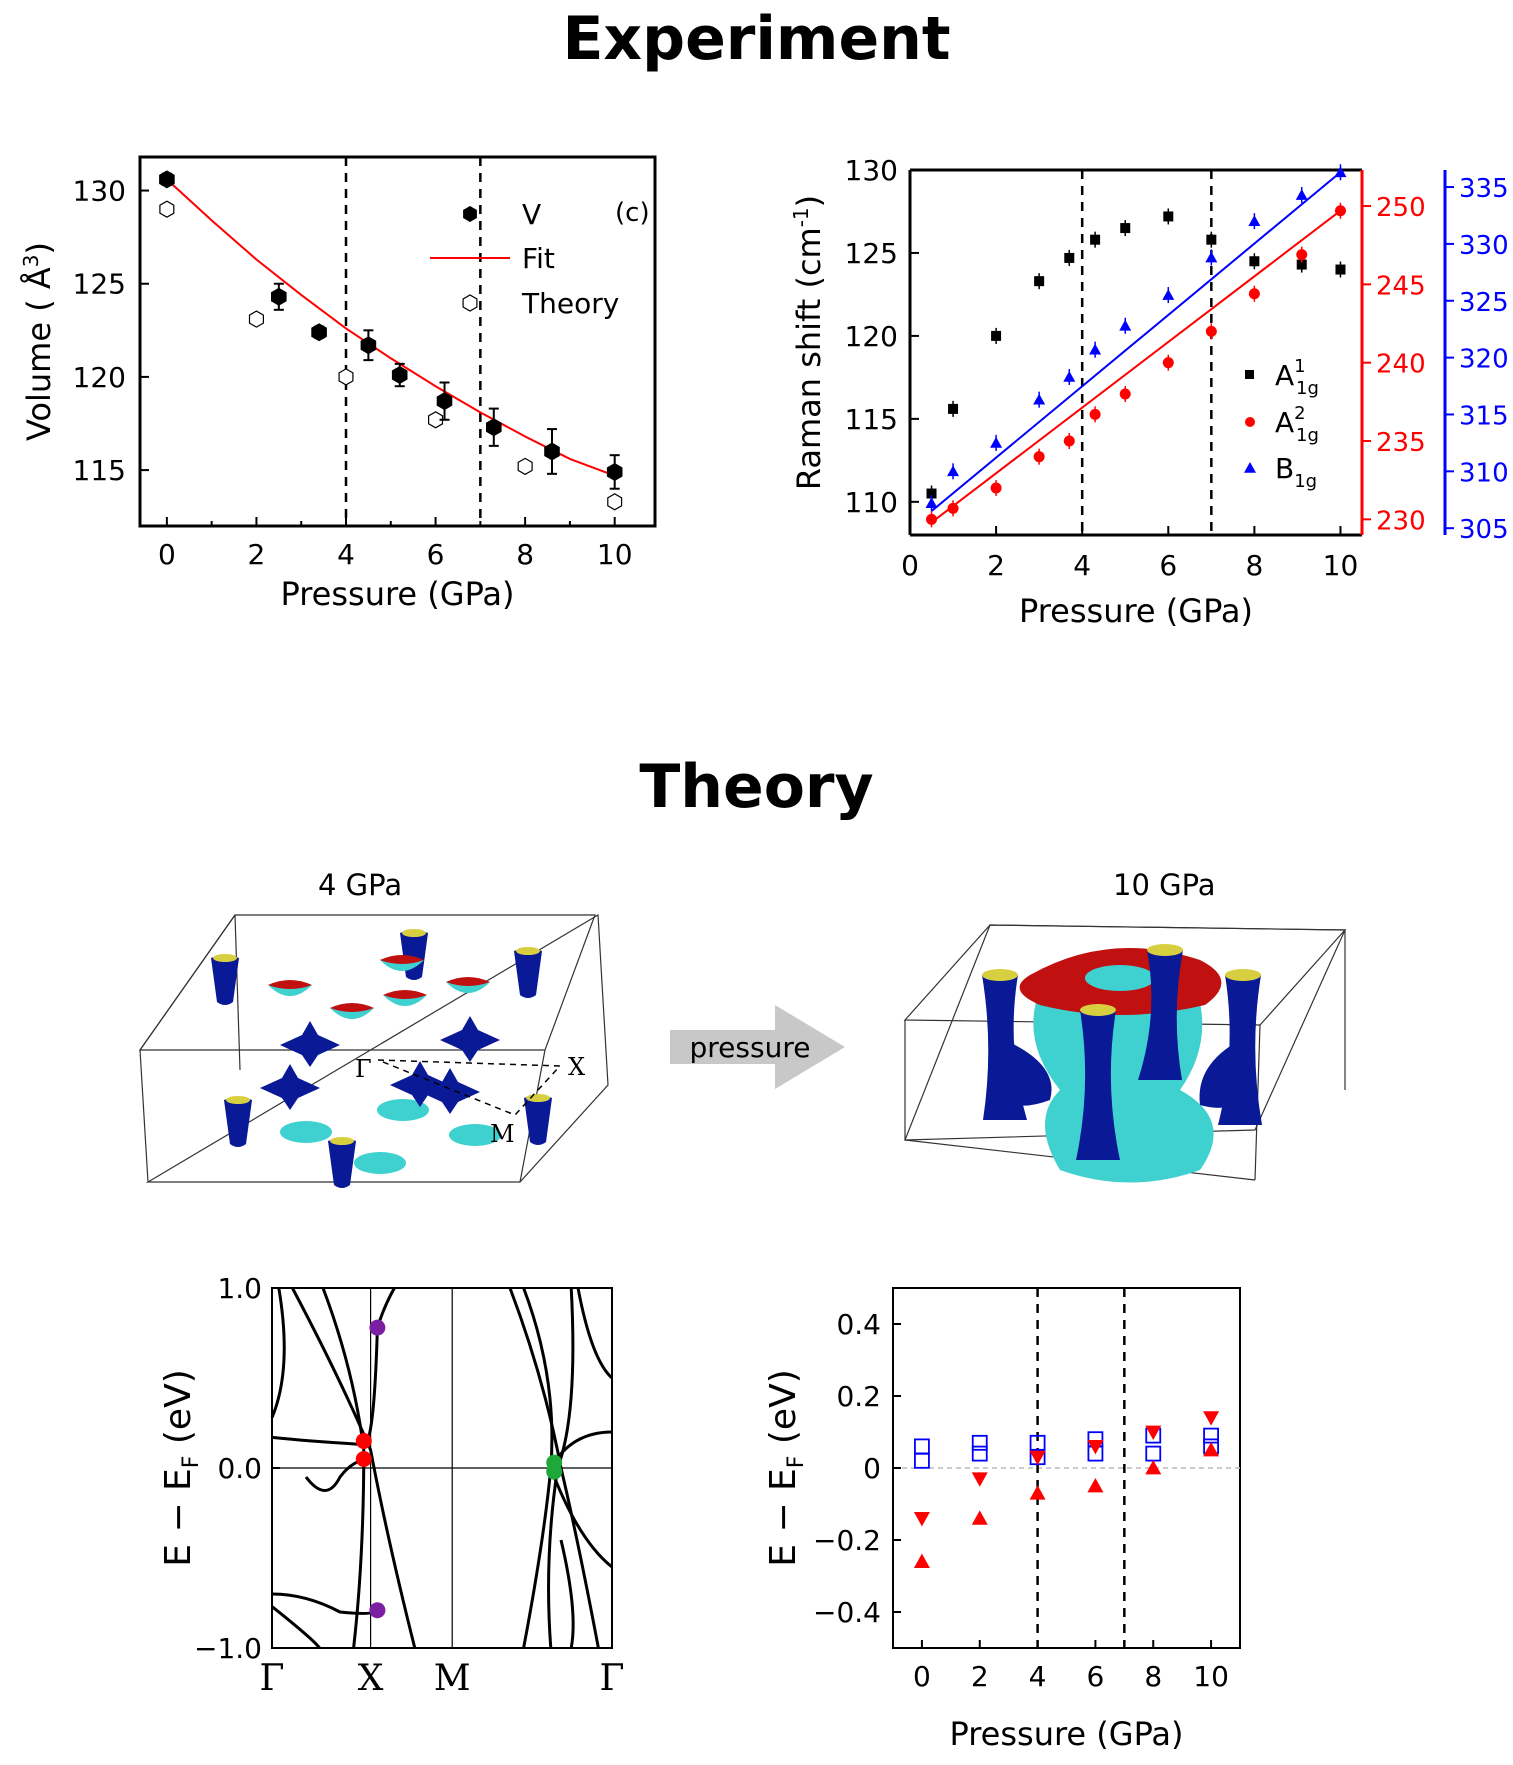 The image size is (1513, 1765). Describe the element at coordinates (531, 214) in the screenshot. I see `volume-legend-v-label: V` at that location.